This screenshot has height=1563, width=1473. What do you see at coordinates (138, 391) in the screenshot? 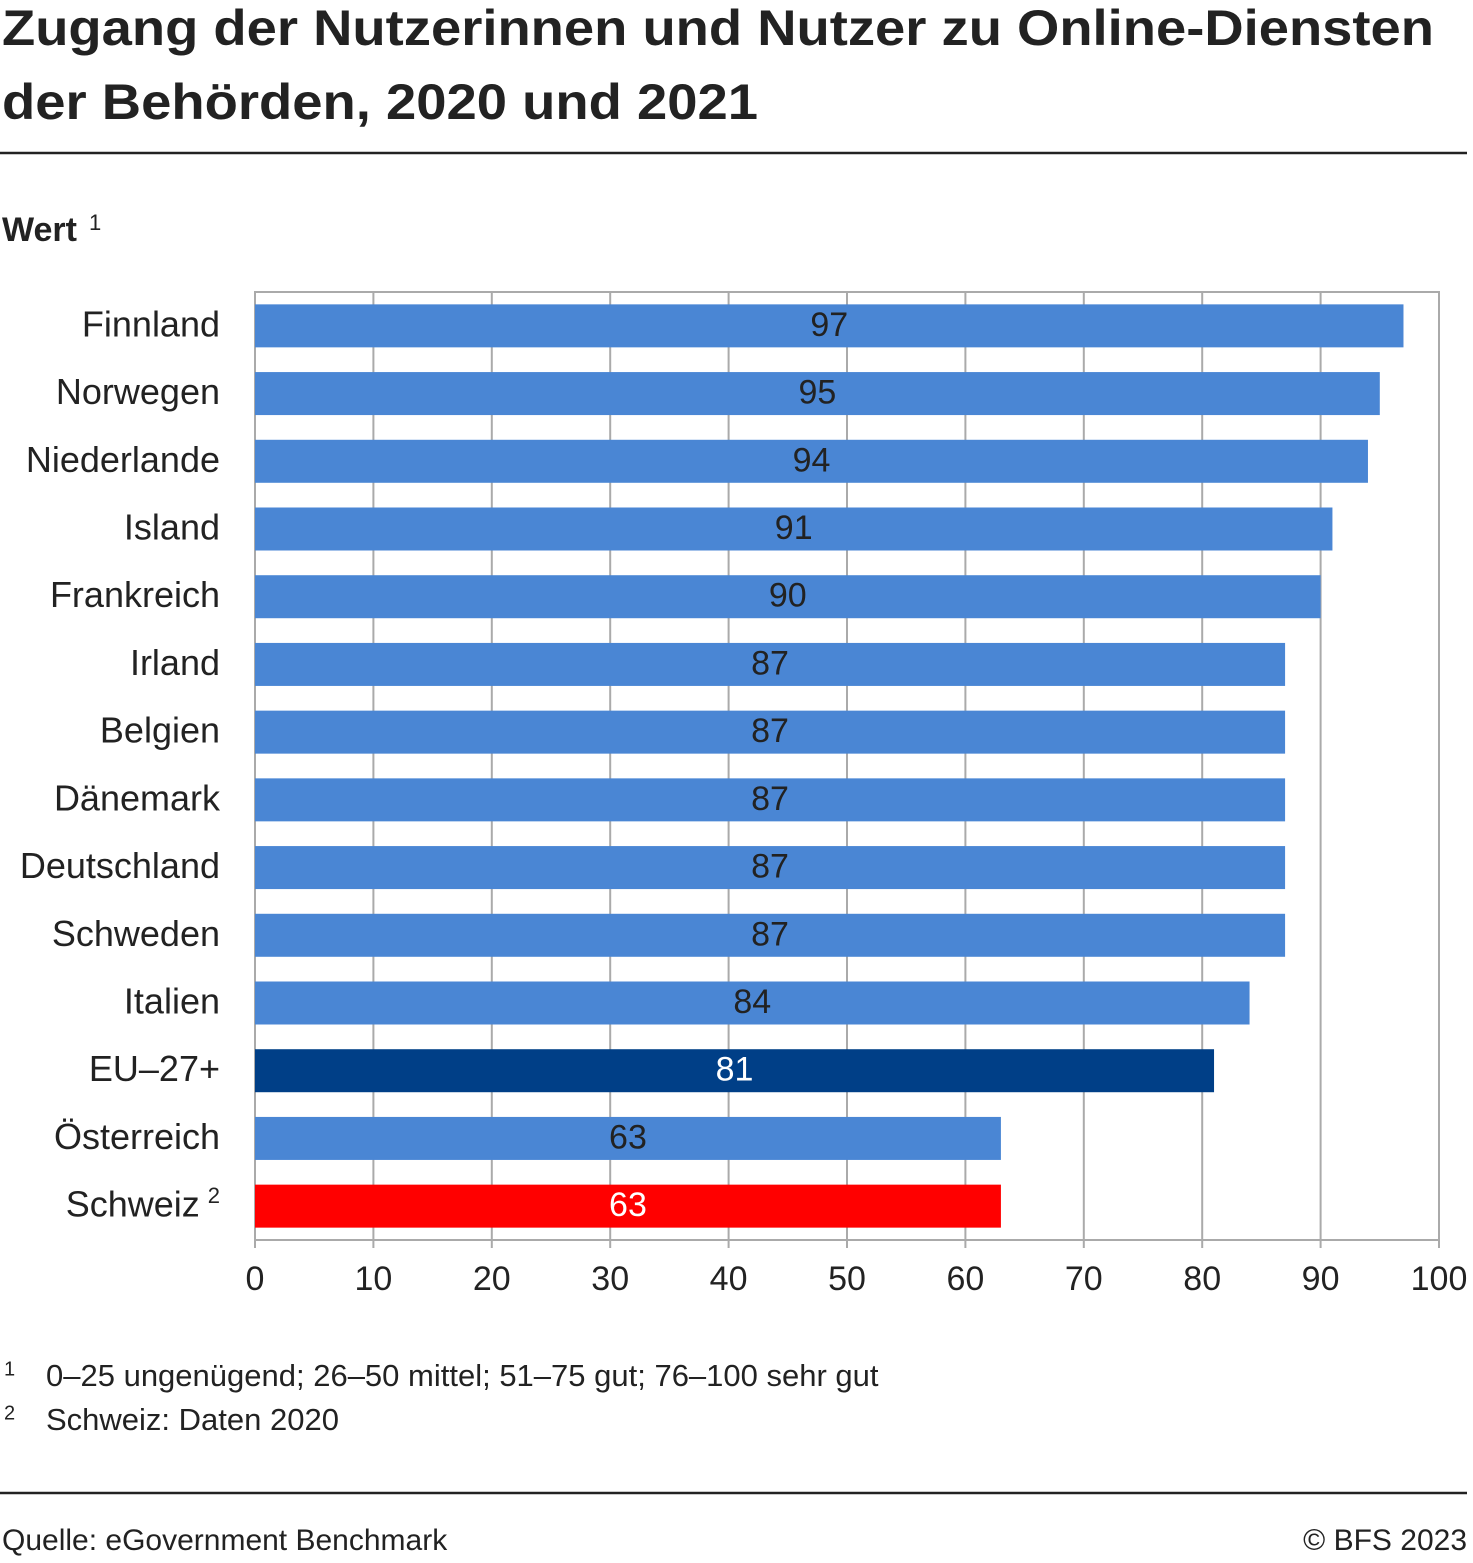
I see `y-tick-label: Norwegen` at bounding box center [138, 391].